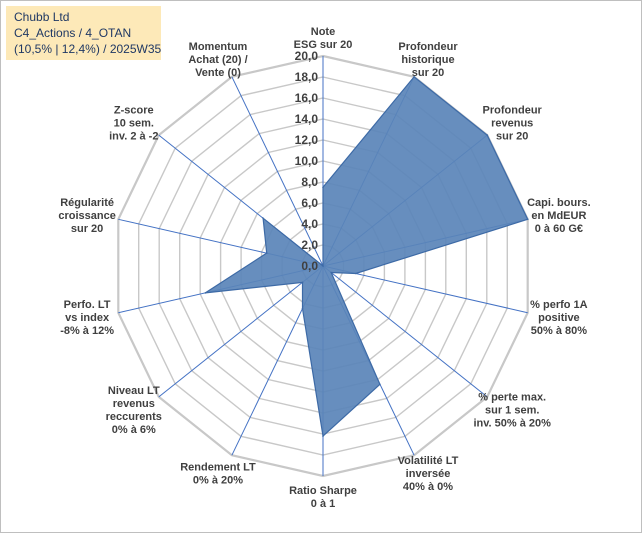  What do you see at coordinates (307, 77) in the screenshot?
I see `tick-label: 18,0` at bounding box center [307, 77].